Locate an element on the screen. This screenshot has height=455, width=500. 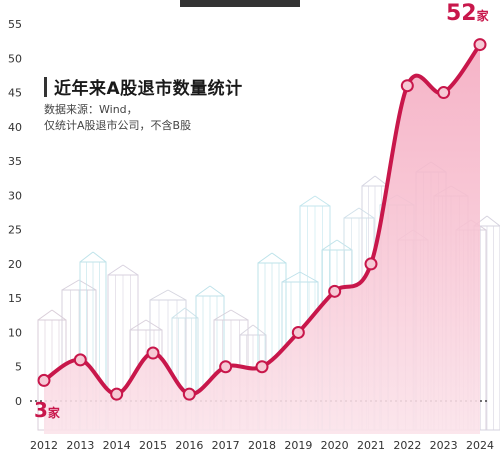
start-value-callout: 3家 is located at coordinates (47, 410).